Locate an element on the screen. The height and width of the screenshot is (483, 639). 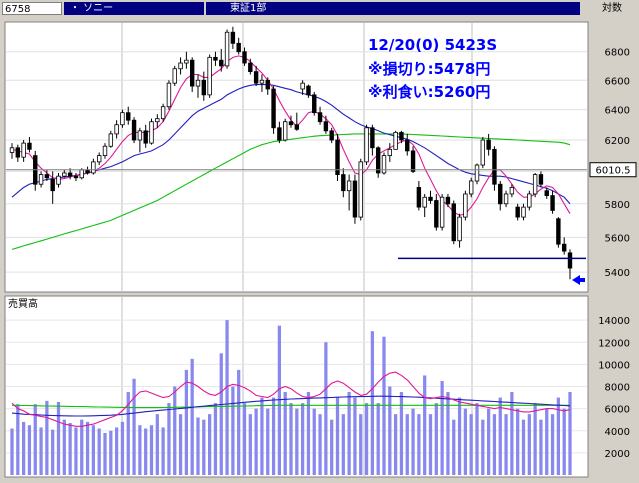
volume-panel-label: 売買高 is located at coordinates (23, 303).